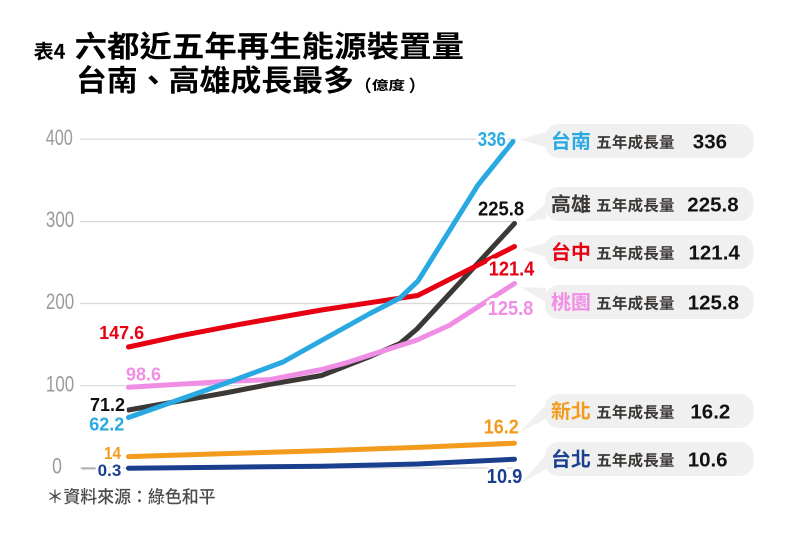 This screenshot has height=535, width=792. I want to click on svg-text: 400, so click(59, 137).